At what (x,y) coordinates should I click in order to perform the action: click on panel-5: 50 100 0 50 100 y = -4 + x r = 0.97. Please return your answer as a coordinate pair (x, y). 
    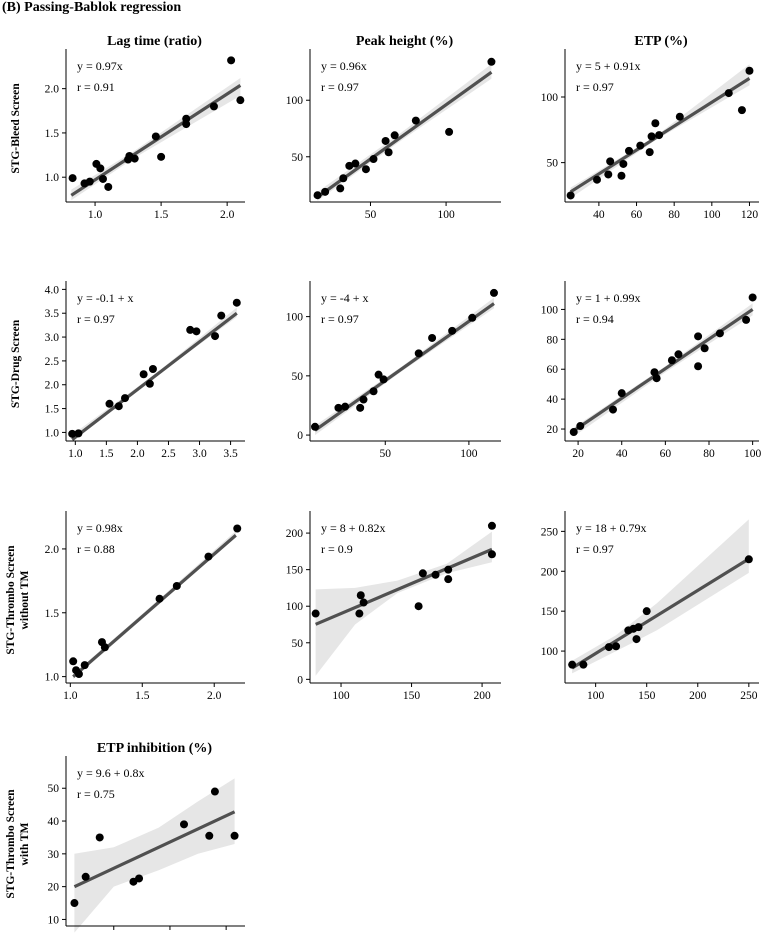
    Looking at the image, I should click on (393, 370).